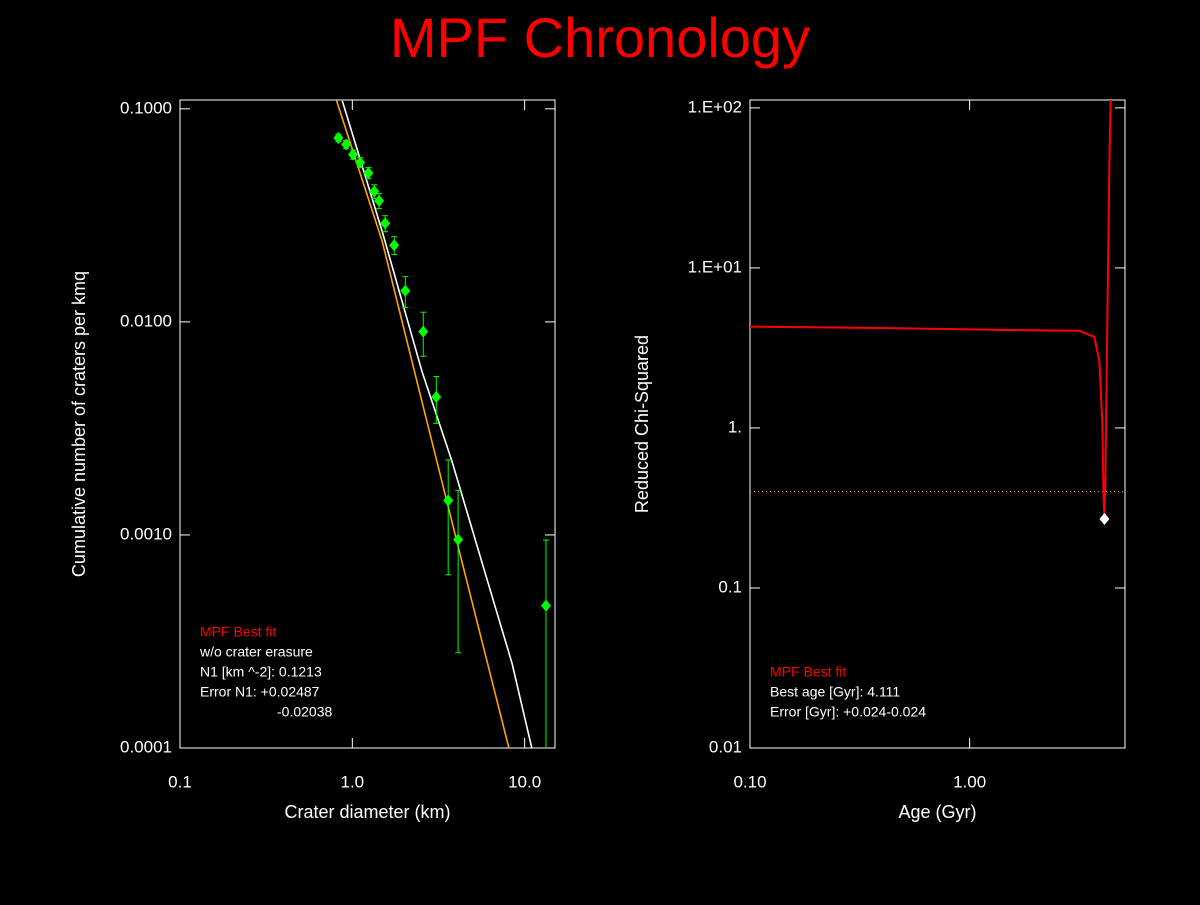  What do you see at coordinates (835, 692) in the screenshot?
I see `annotation: Best age [Gyr]: 4.111` at bounding box center [835, 692].